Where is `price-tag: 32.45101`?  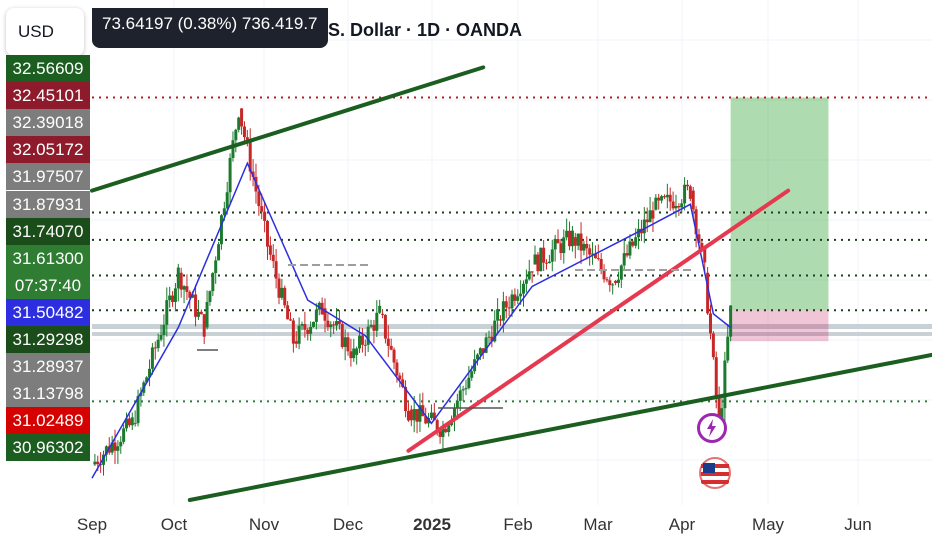
price-tag: 32.45101 is located at coordinates (48, 96).